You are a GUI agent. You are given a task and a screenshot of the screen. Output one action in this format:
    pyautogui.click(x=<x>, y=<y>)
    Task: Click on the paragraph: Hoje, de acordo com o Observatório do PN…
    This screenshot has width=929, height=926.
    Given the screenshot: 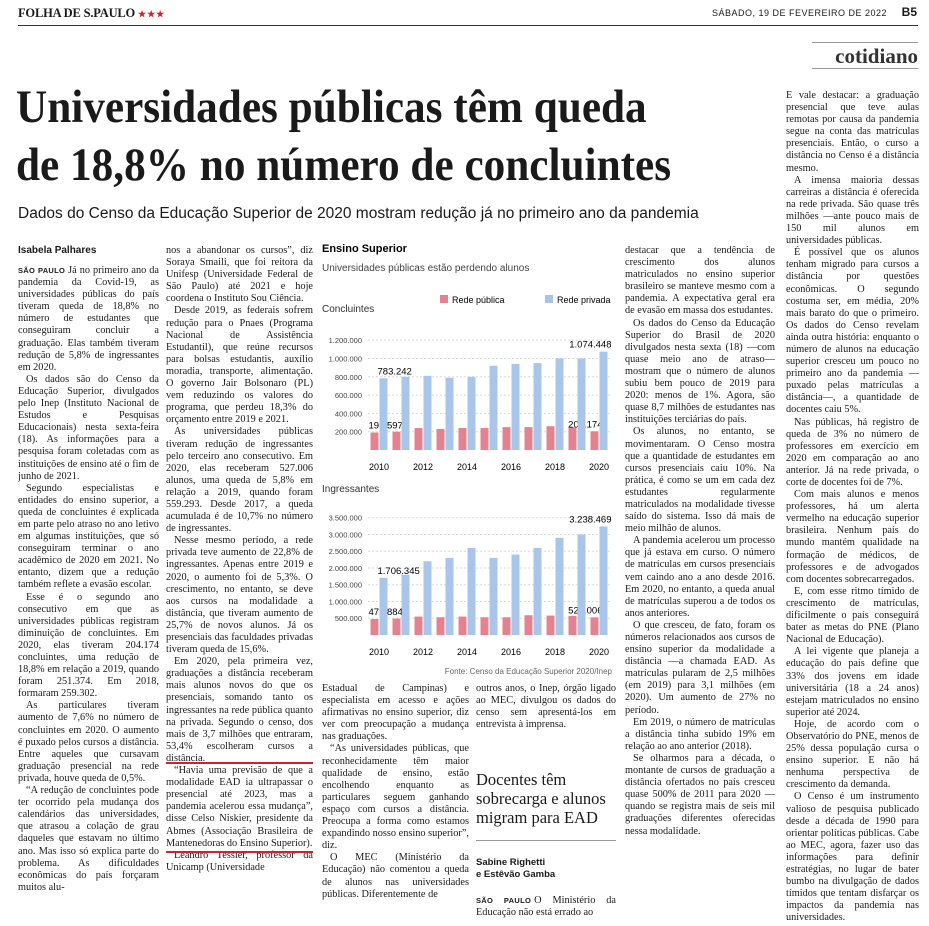 What is the action you would take?
    pyautogui.click(x=852, y=754)
    